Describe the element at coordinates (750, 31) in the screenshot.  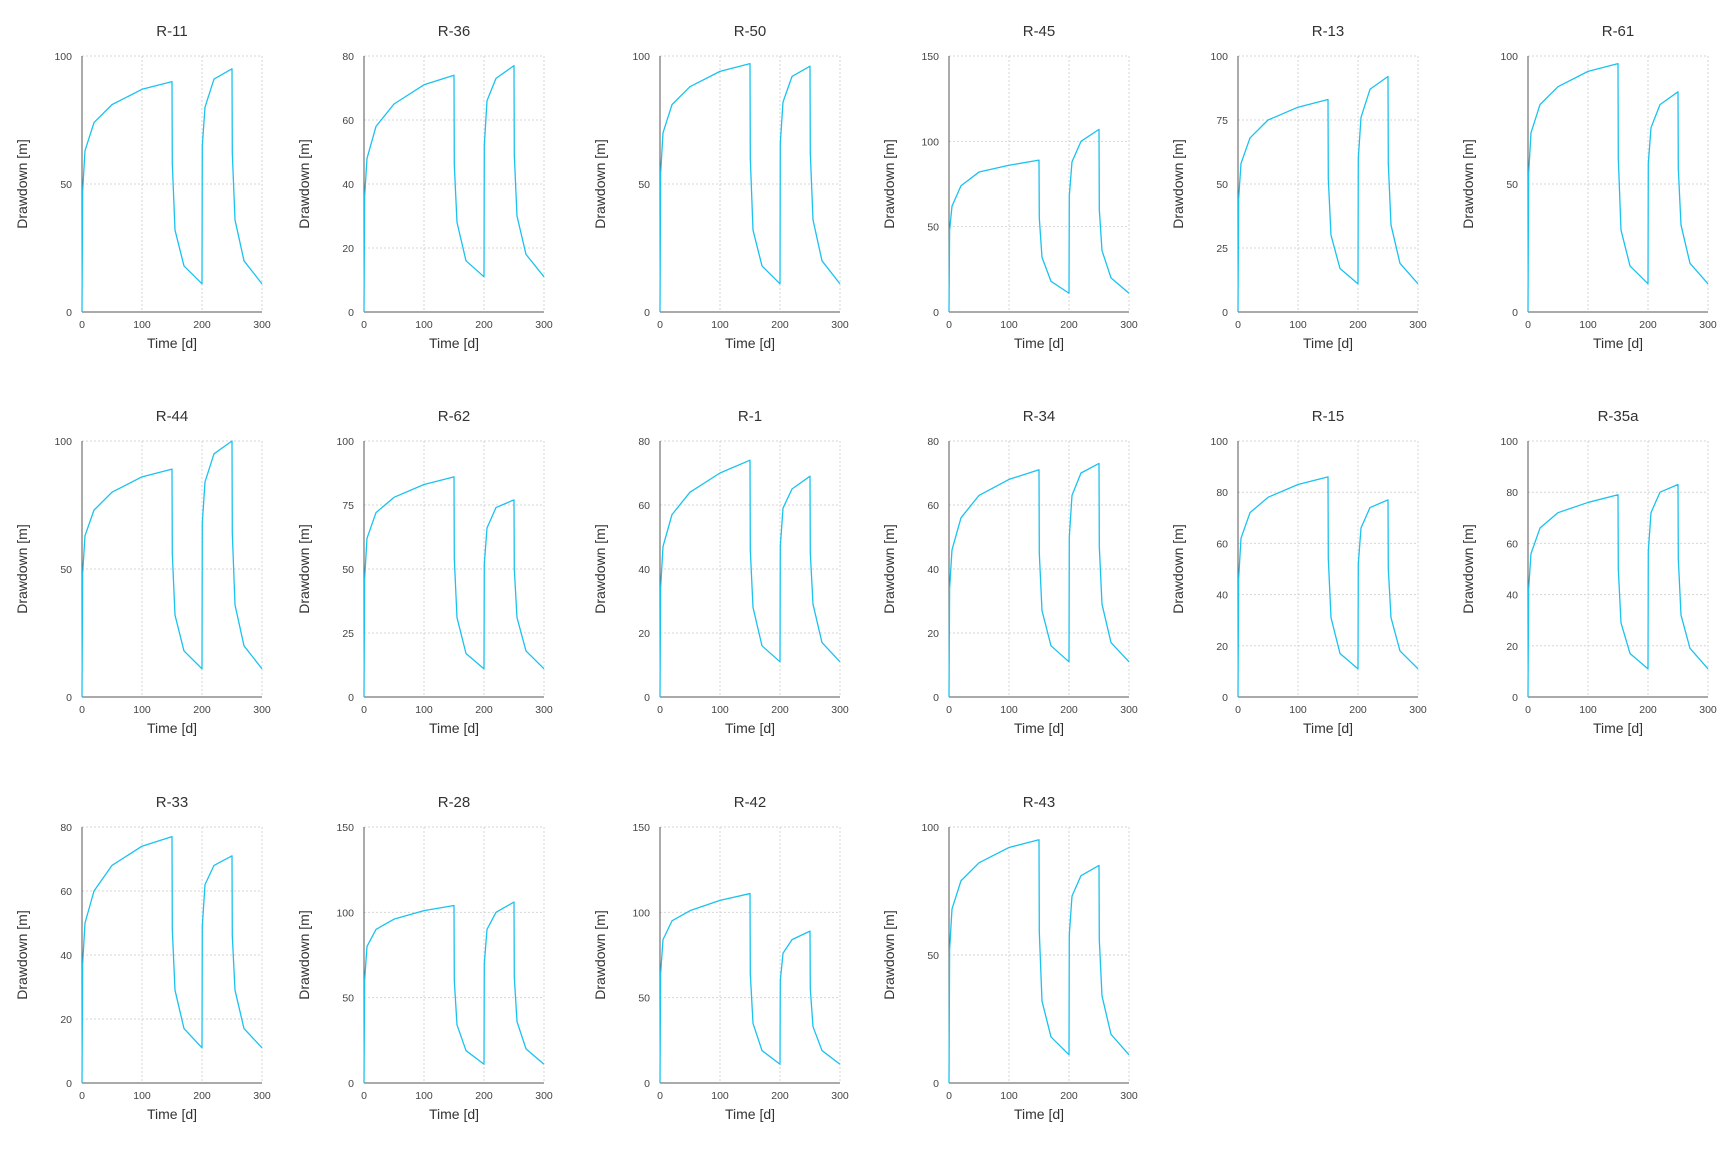
I see `subplot-title: R-50` at that location.